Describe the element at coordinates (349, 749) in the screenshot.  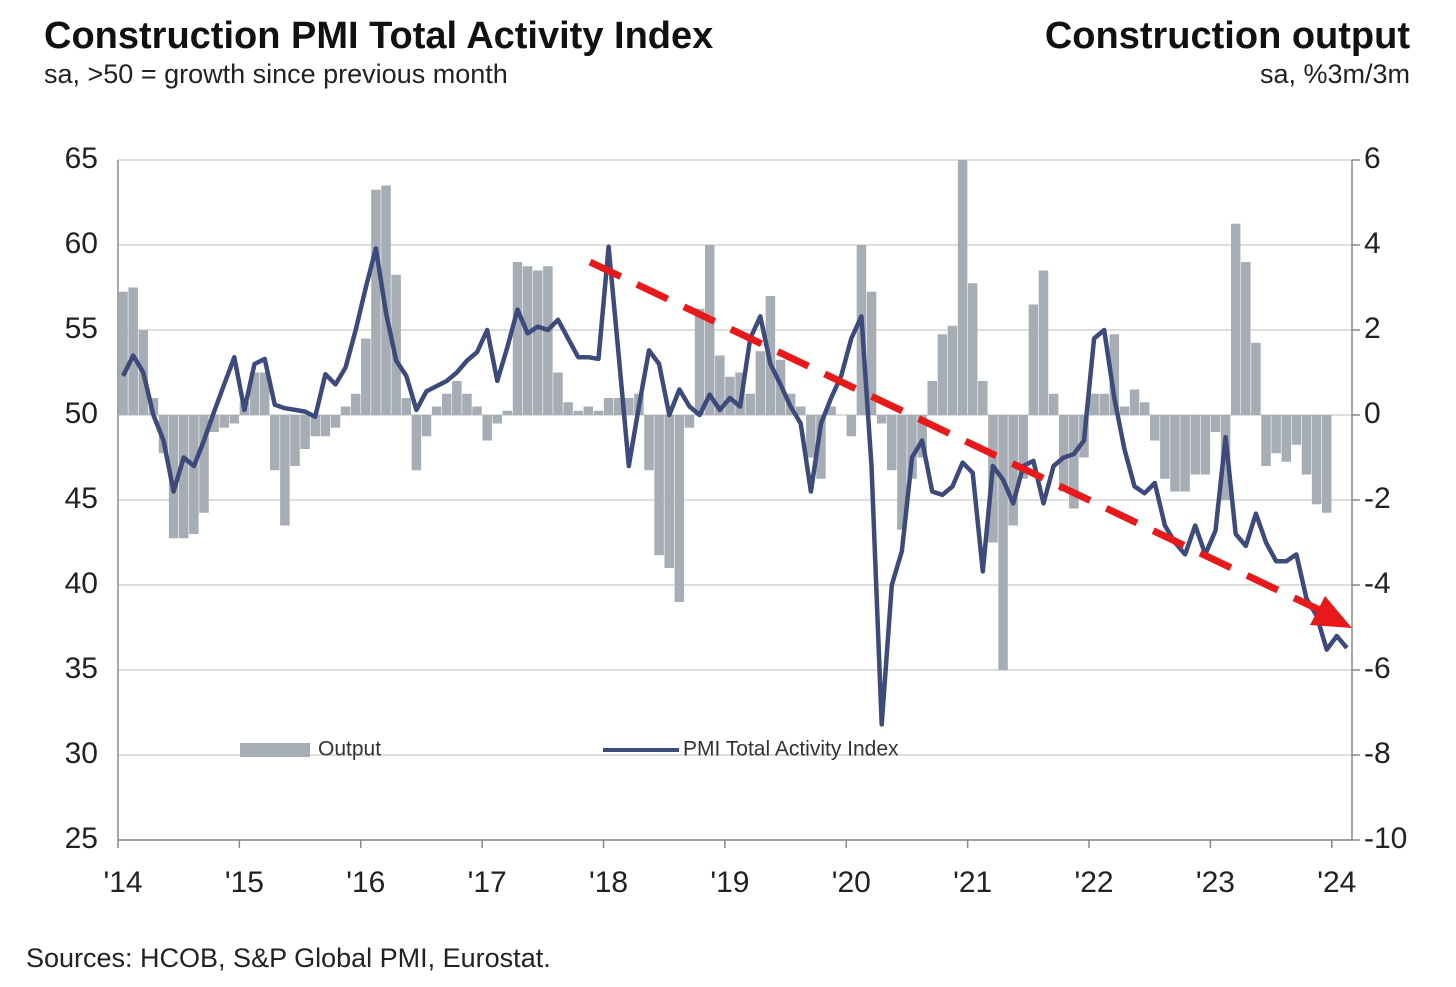
I see `legend-label: Output` at that location.